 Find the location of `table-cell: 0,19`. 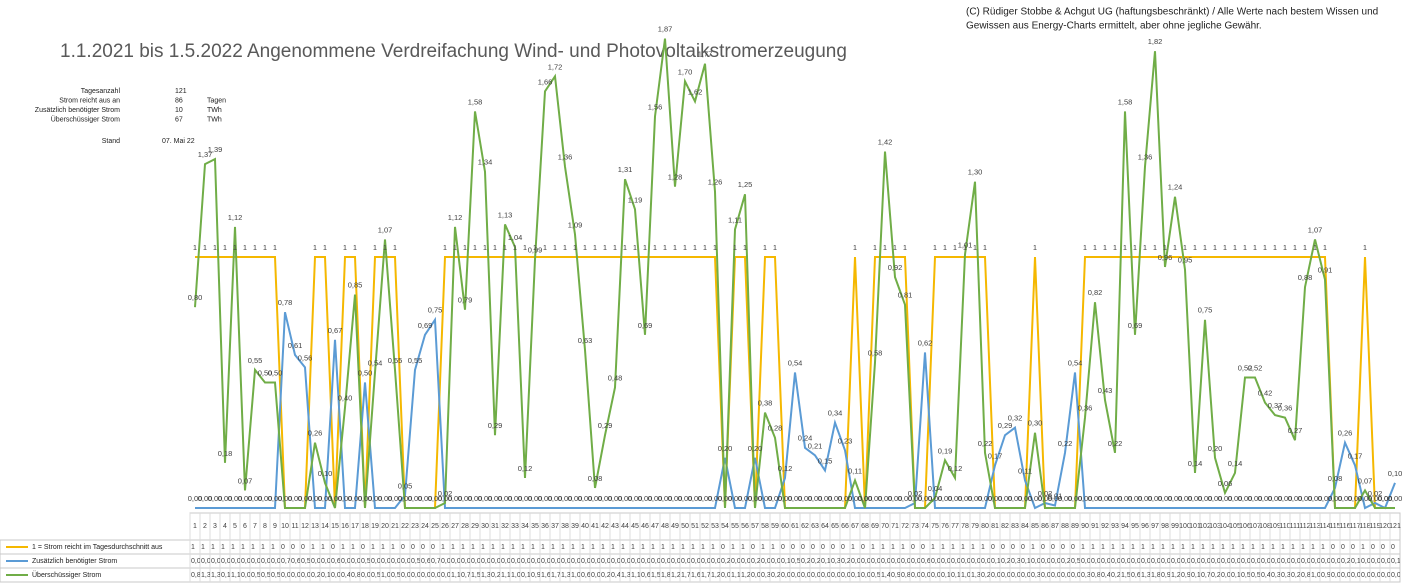

table-cell: 0,19 is located at coordinates (945, 575).